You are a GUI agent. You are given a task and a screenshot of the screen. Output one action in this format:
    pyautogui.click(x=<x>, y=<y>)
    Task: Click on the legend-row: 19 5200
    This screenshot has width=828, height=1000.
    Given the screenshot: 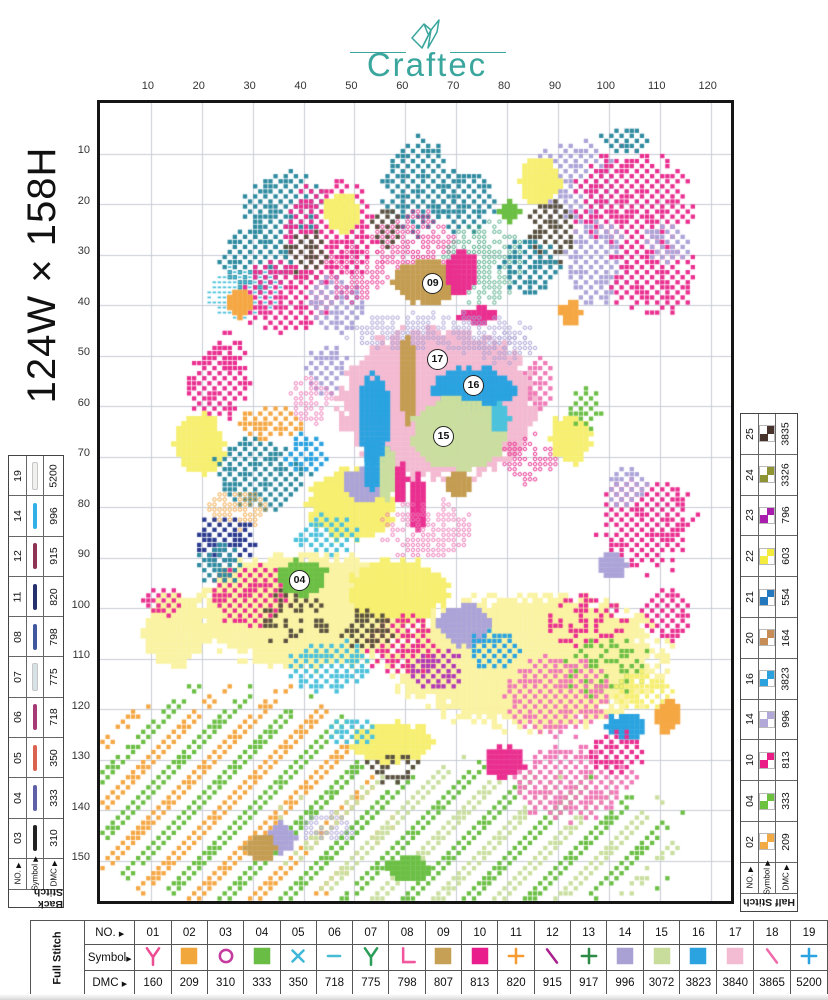 What is the action you would take?
    pyautogui.click(x=36, y=476)
    